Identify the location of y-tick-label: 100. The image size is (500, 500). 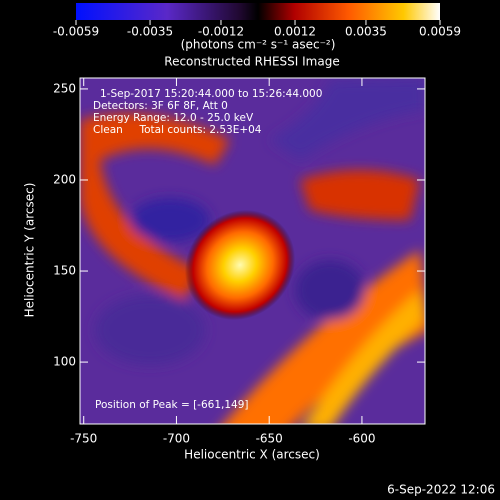
(64, 362).